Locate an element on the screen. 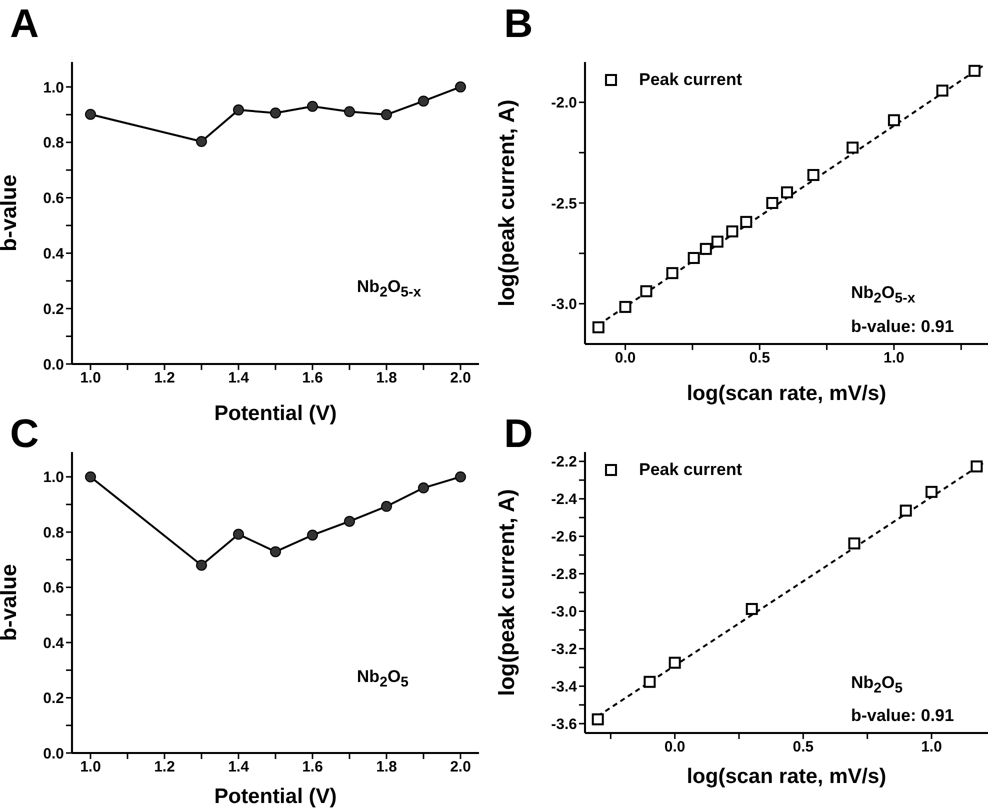 This screenshot has height=811, width=988. y-tick-label: -2.4 is located at coordinates (564, 499).